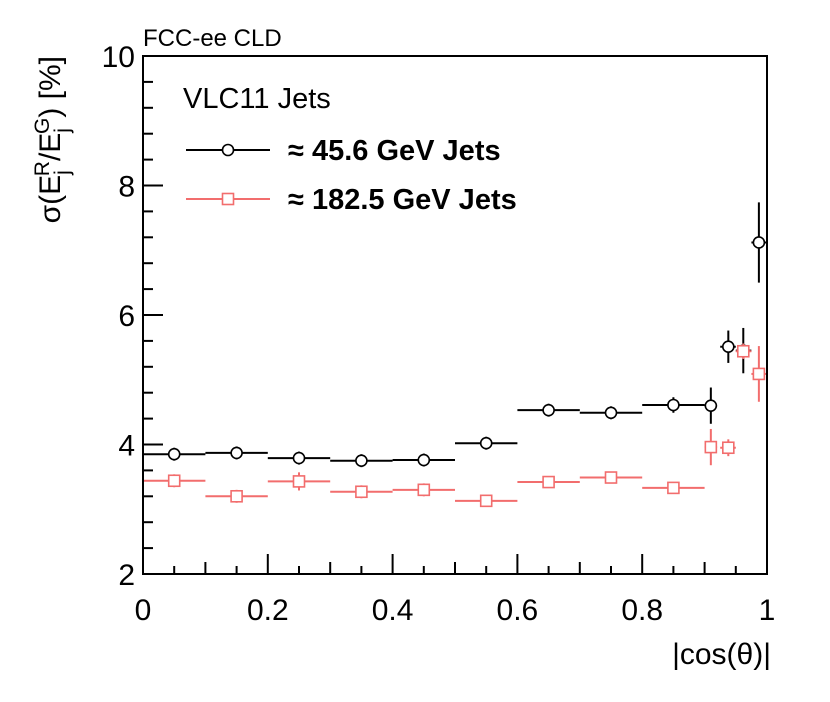 The image size is (830, 702). What do you see at coordinates (50, 87) in the screenshot?
I see `ylabel-part: ) [%]` at bounding box center [50, 87].